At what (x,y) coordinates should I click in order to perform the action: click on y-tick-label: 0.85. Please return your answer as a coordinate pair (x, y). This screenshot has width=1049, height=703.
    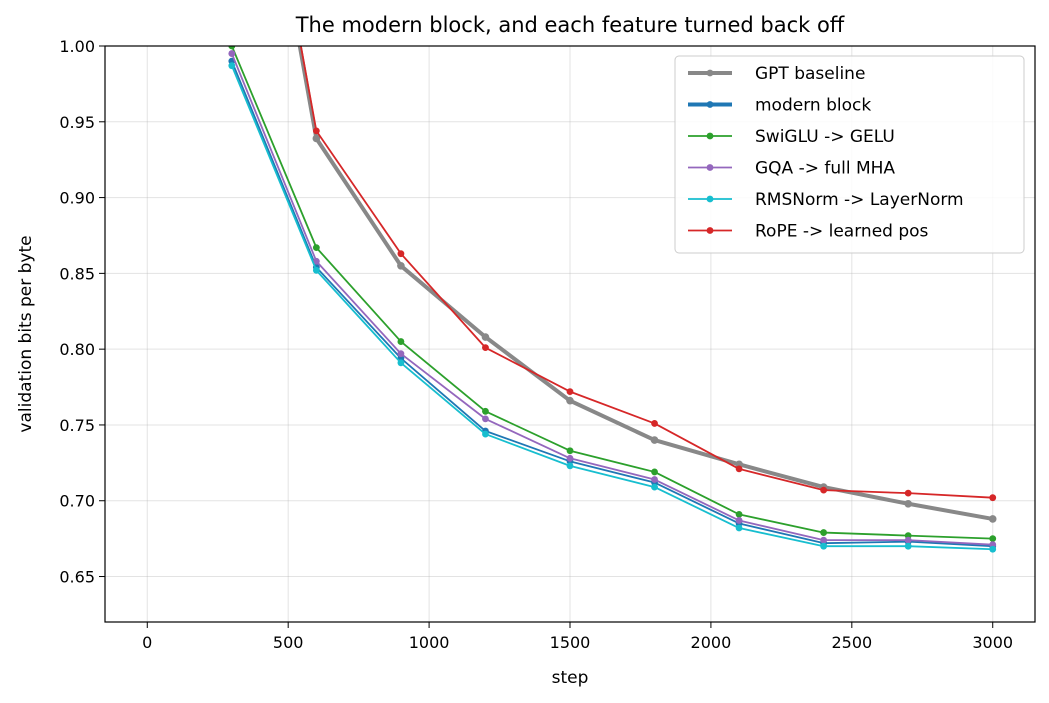
    Looking at the image, I should click on (77, 273).